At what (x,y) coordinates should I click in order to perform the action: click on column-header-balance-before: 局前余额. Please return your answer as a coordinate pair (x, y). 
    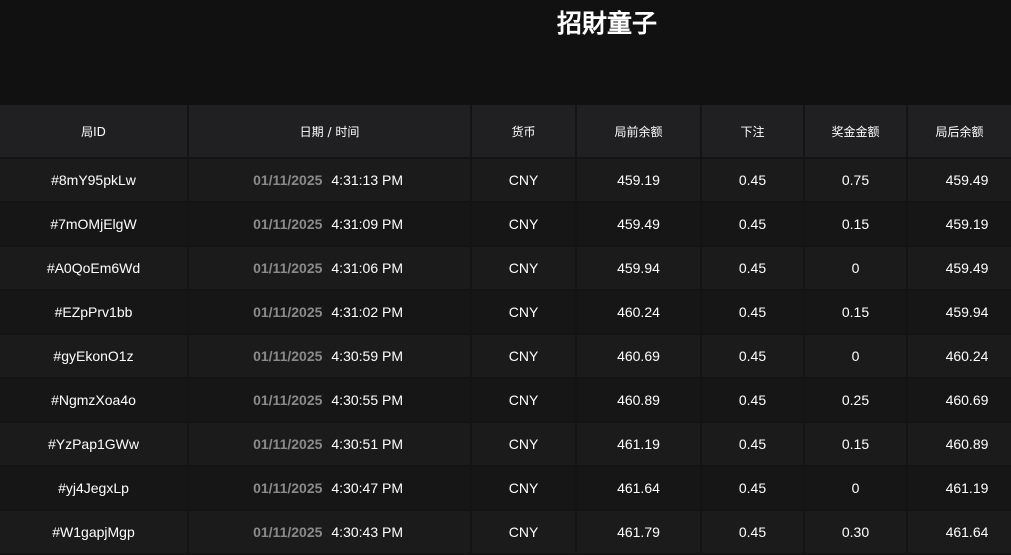
    Looking at the image, I should click on (639, 132).